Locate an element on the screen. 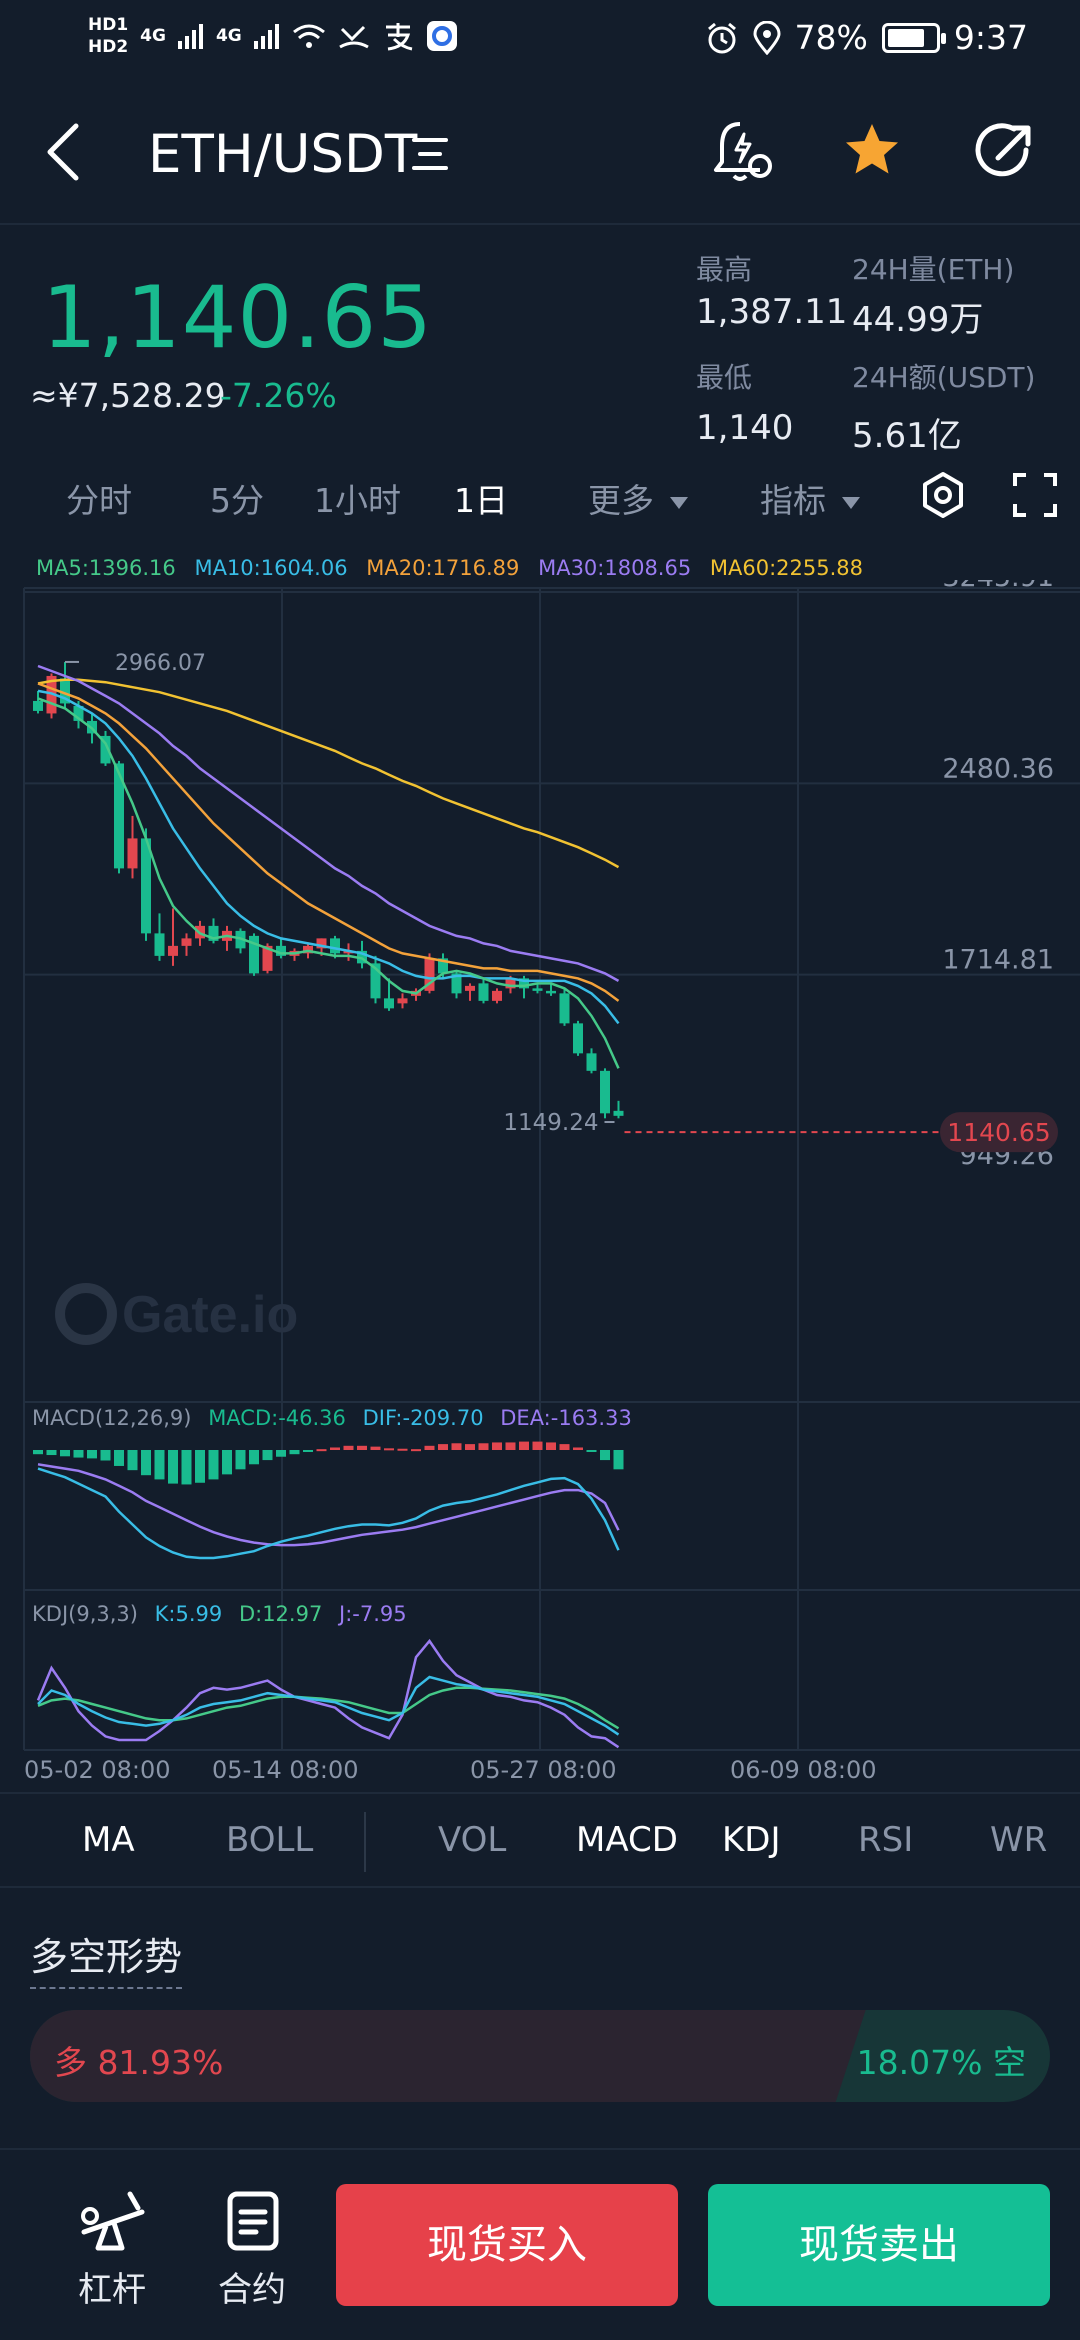 Image resolution: width=1080 pixels, height=2340 pixels. contract-document-icon is located at coordinates (253, 2221).